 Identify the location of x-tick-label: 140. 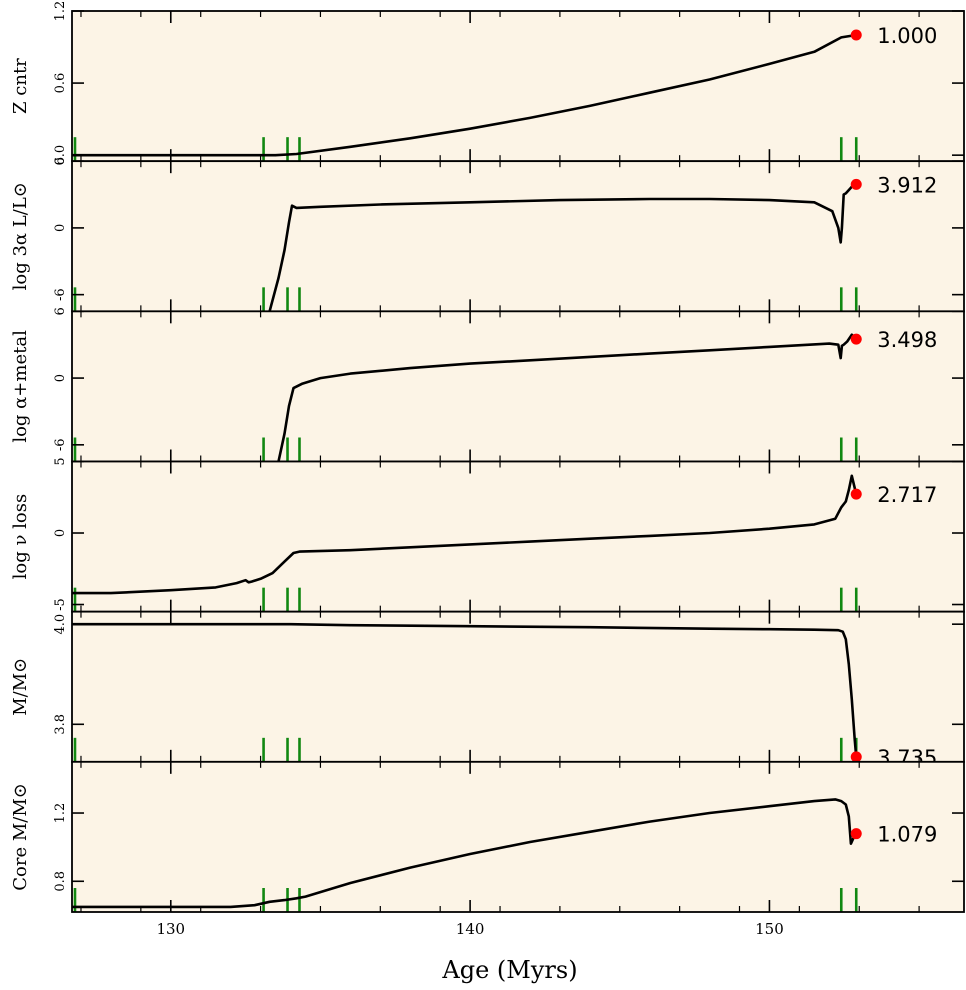
(470, 929).